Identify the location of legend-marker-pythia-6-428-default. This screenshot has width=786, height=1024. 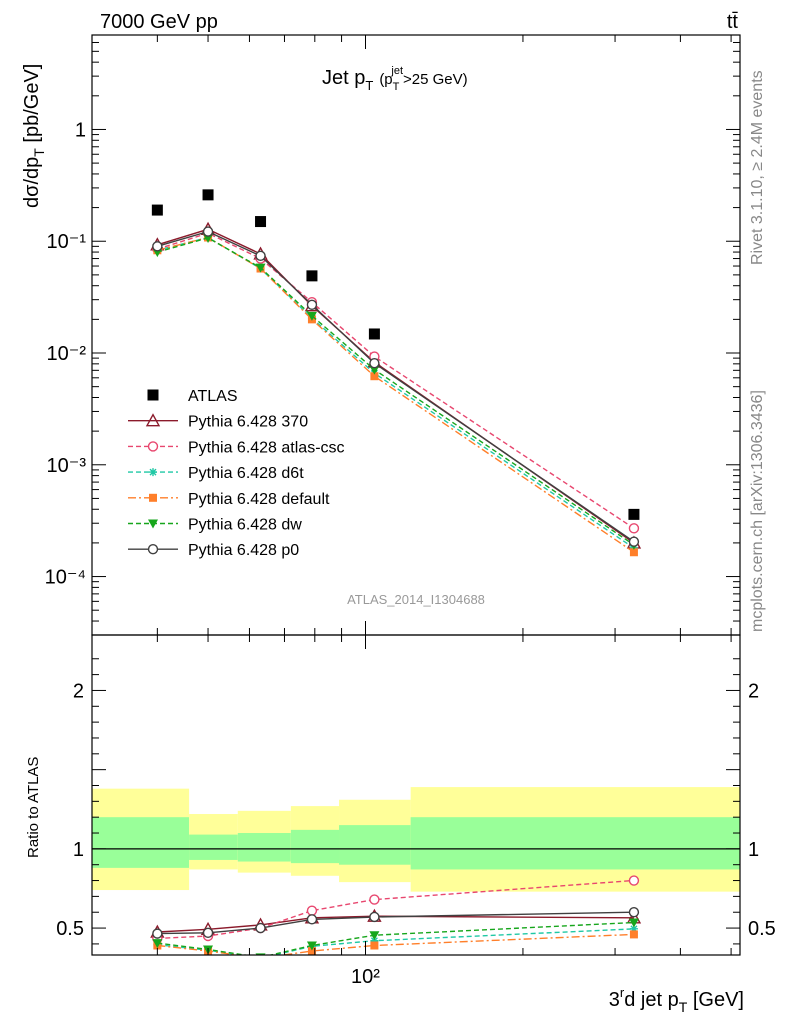
(153, 497).